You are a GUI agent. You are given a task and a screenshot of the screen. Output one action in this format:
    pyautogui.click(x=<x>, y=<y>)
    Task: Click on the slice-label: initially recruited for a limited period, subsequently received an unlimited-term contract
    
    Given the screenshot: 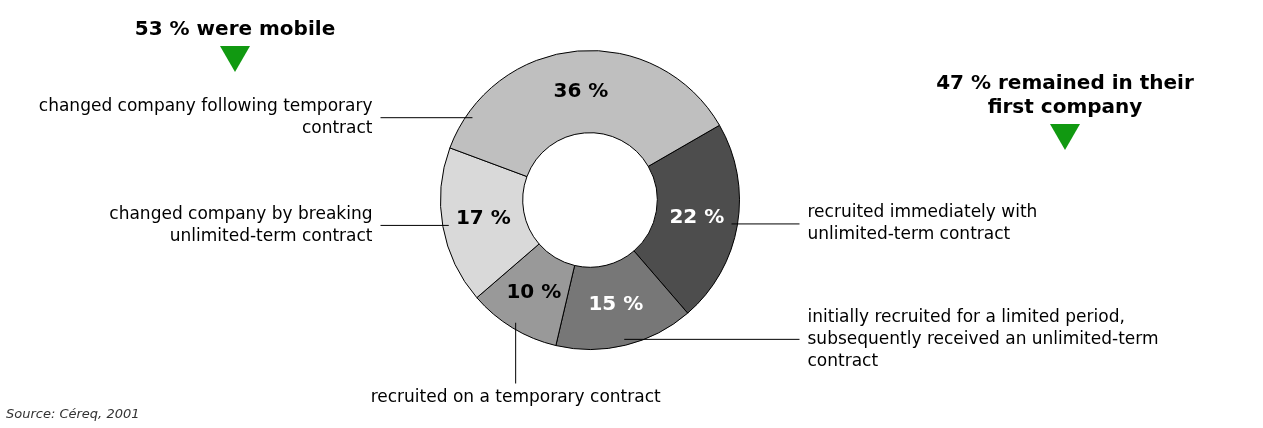 What is the action you would take?
    pyautogui.click(x=983, y=337)
    